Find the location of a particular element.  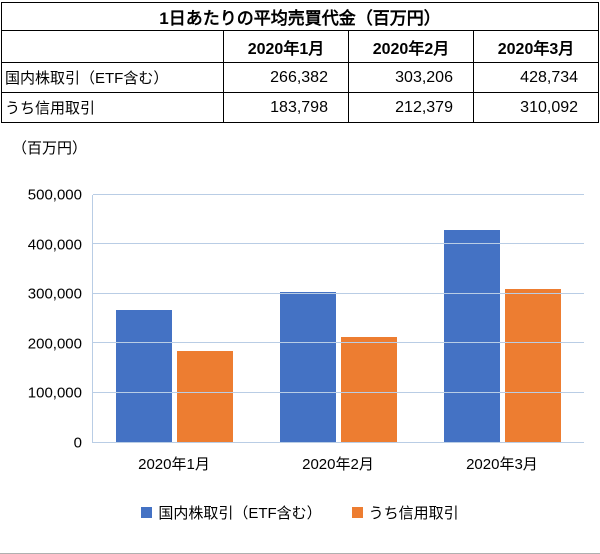

table-row: うち信用取引 183,798 212,379 310,092 is located at coordinates (300, 107).